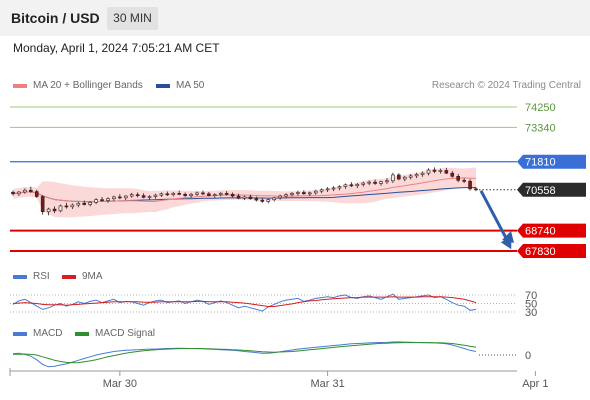 This screenshot has height=400, width=590. What do you see at coordinates (531, 296) in the screenshot?
I see `rsi-level-label-70: 70` at bounding box center [531, 296].